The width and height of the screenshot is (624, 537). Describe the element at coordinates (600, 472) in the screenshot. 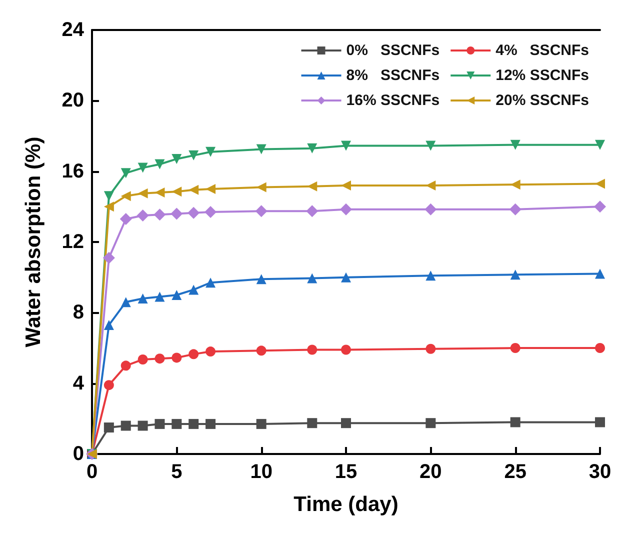

I see `x-tick-label: 30` at that location.